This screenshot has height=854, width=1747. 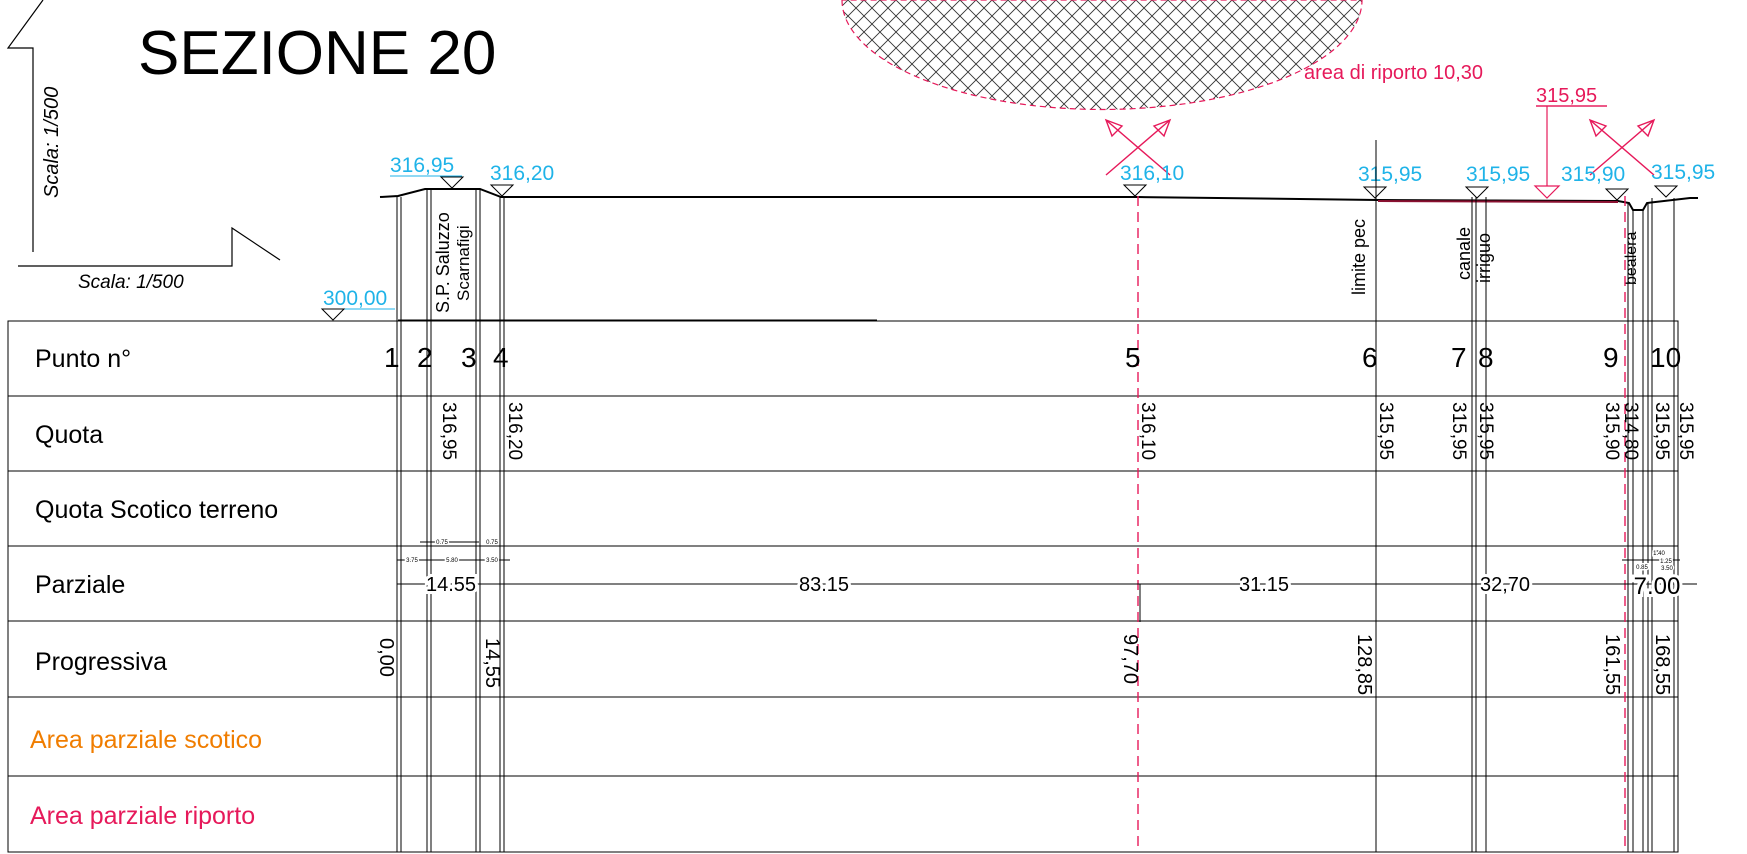 I want to click on point-number: 2, so click(x=425, y=357).